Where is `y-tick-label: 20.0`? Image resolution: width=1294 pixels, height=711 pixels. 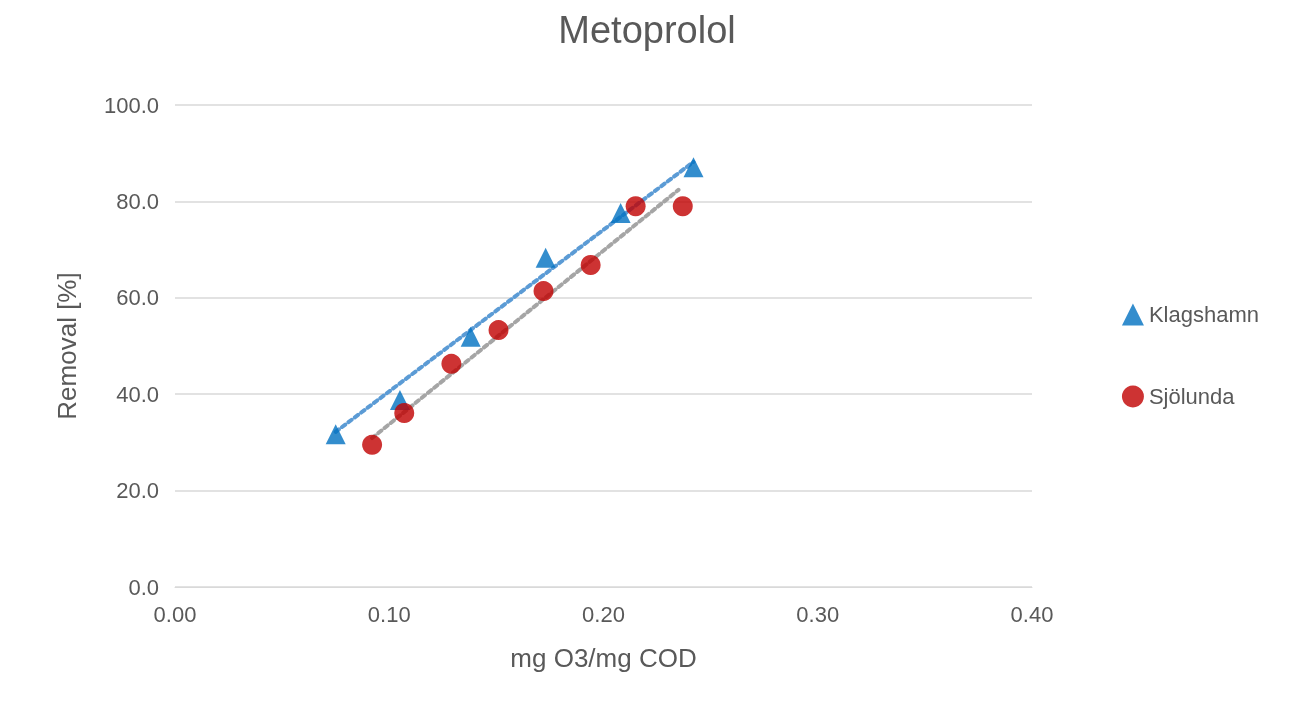
y-tick-label: 20.0 is located at coordinates (137, 491).